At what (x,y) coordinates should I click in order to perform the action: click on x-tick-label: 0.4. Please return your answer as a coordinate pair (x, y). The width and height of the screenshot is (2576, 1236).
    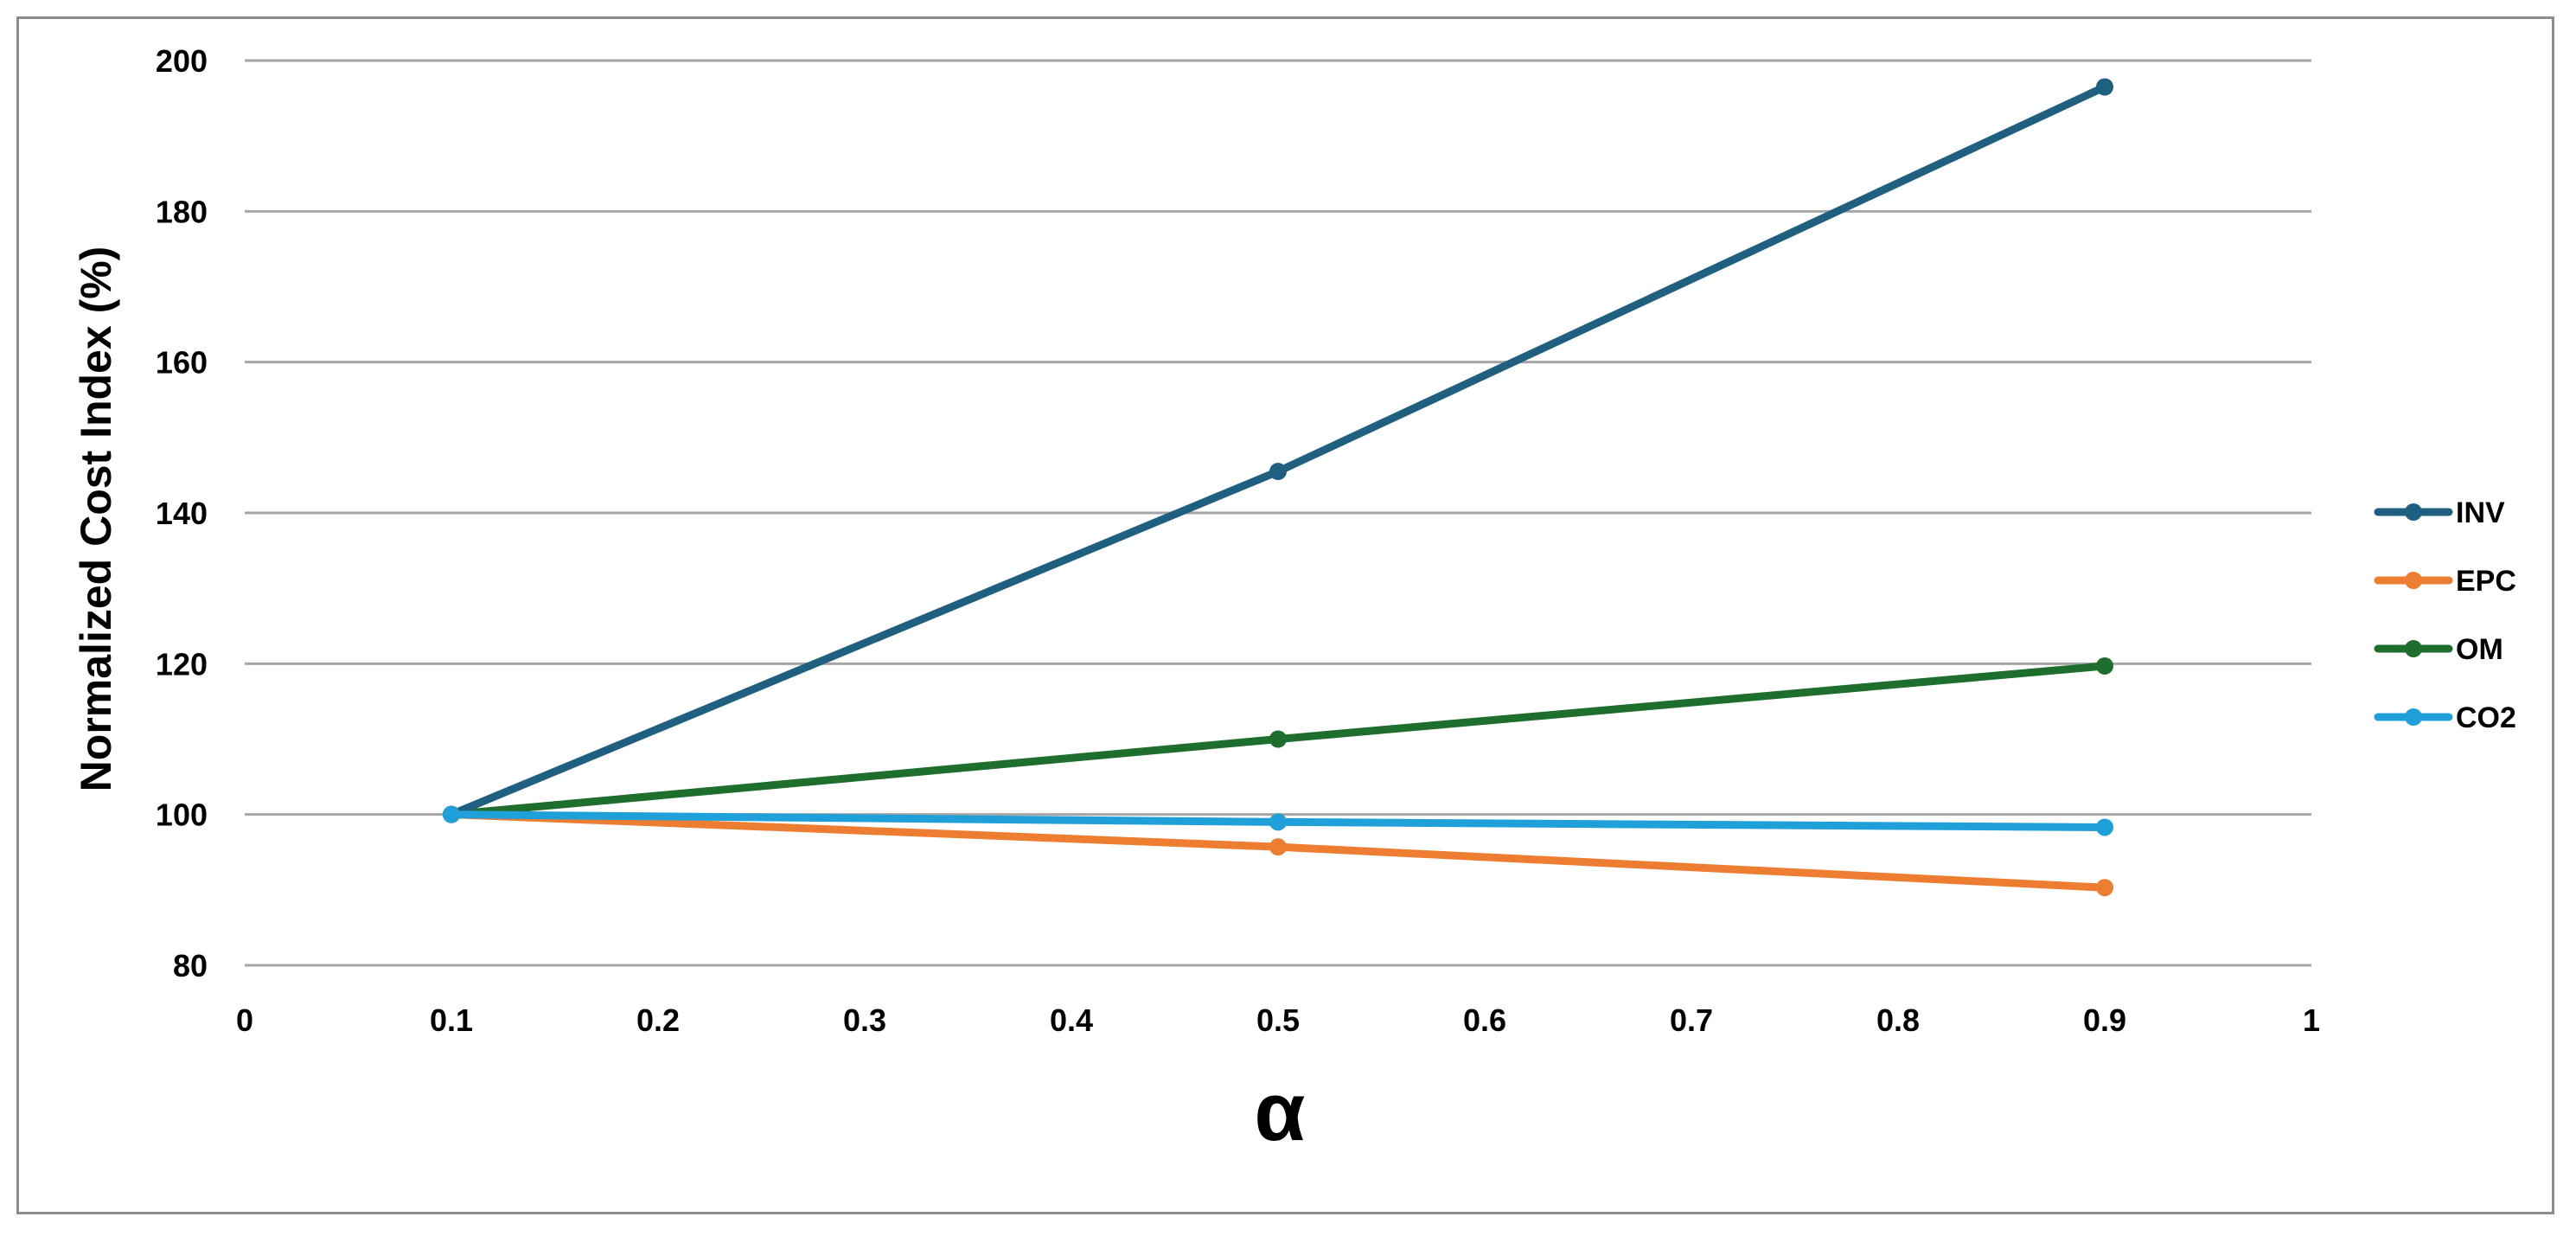
    Looking at the image, I should click on (1072, 1020).